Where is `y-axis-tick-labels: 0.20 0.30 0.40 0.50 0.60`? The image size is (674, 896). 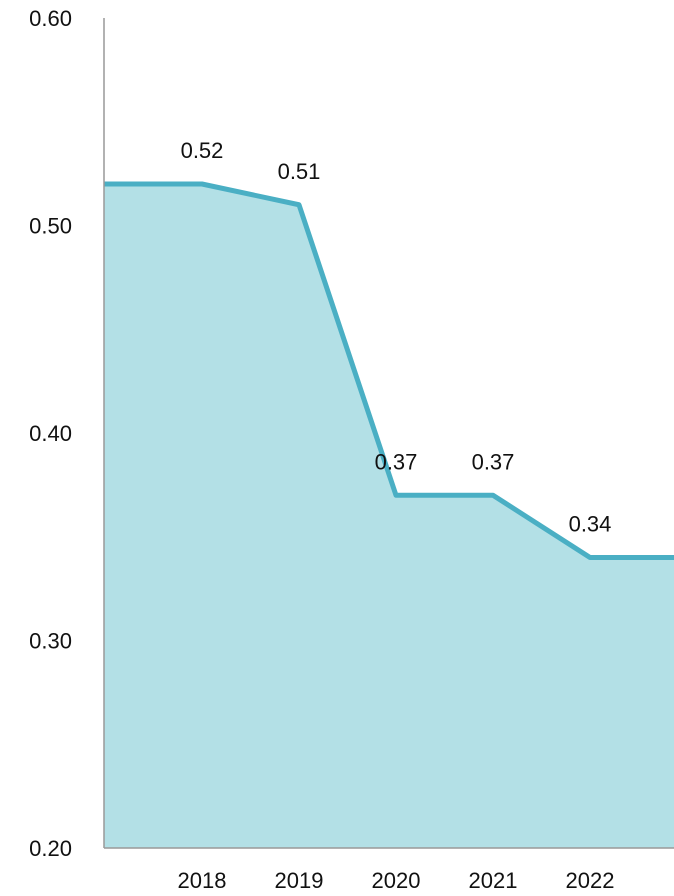 y-axis-tick-labels: 0.20 0.30 0.40 0.50 0.60 is located at coordinates (50, 433).